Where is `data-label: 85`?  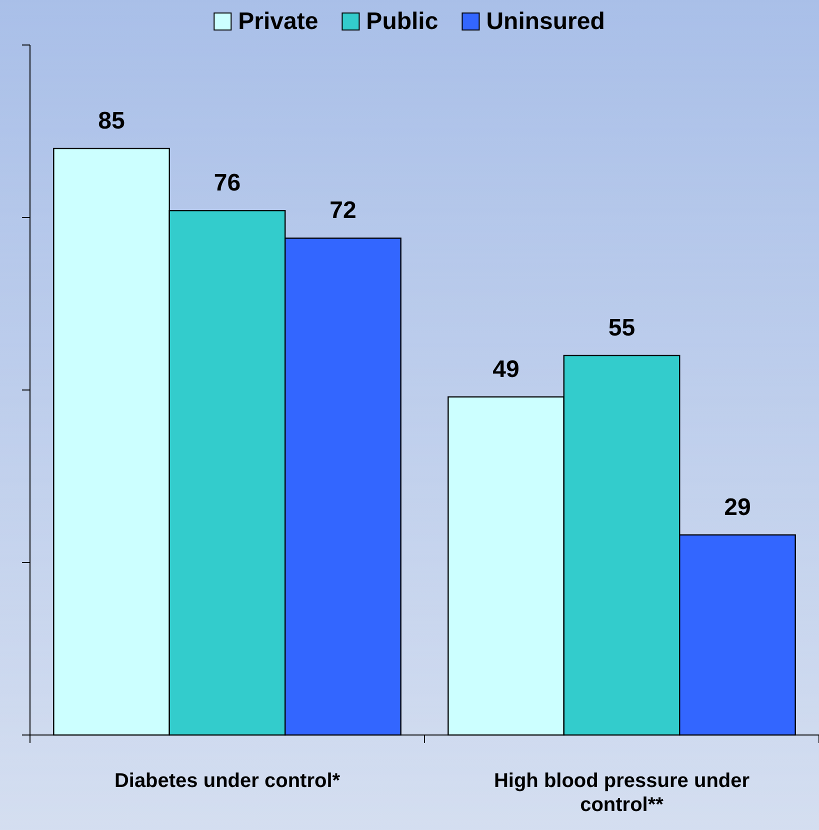 data-label: 85 is located at coordinates (111, 121).